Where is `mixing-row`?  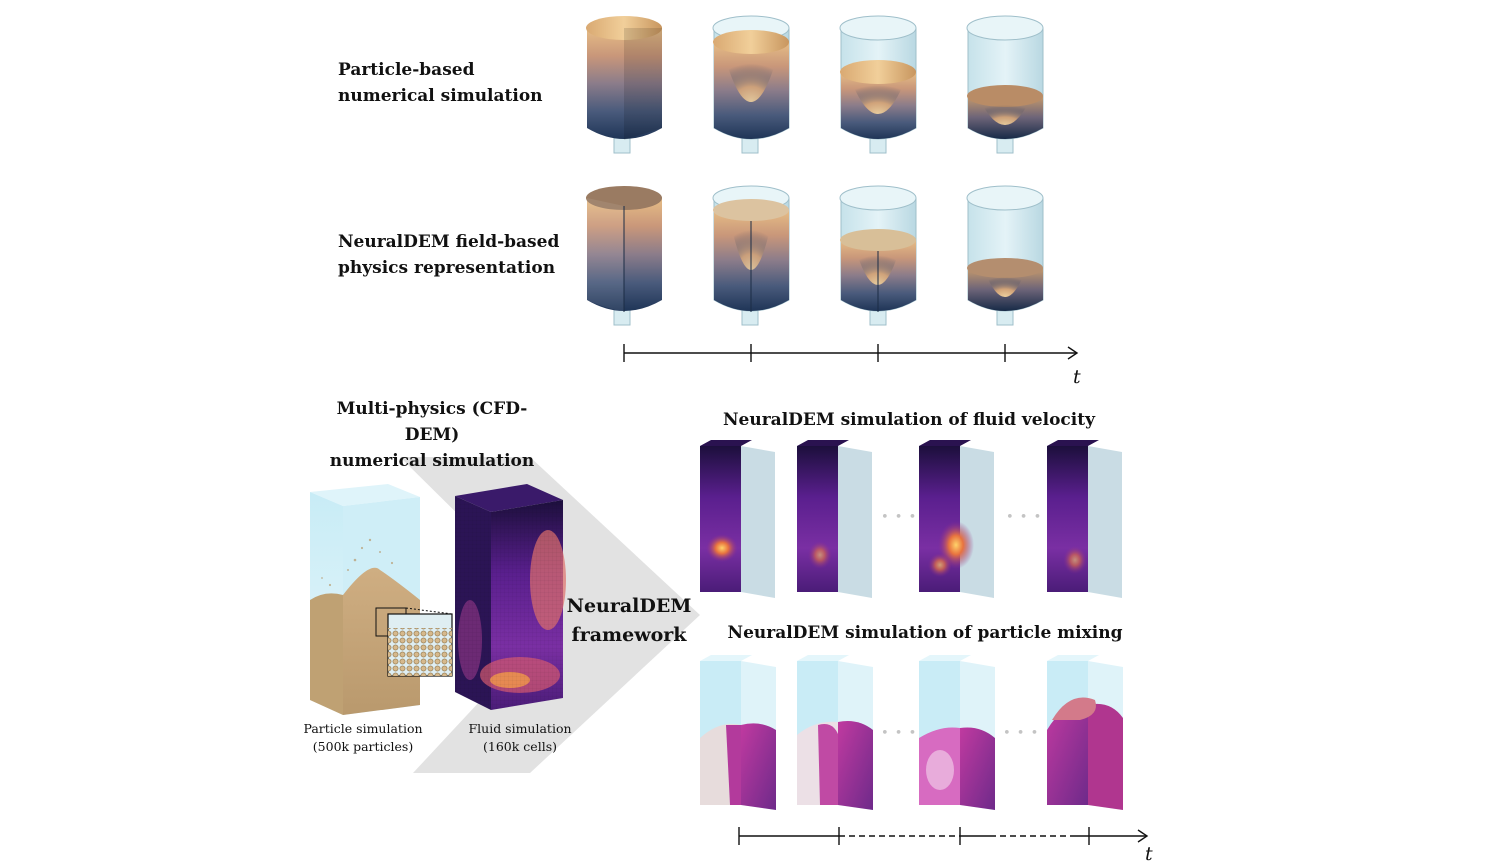
mixing-row is located at coordinates (911, 732).